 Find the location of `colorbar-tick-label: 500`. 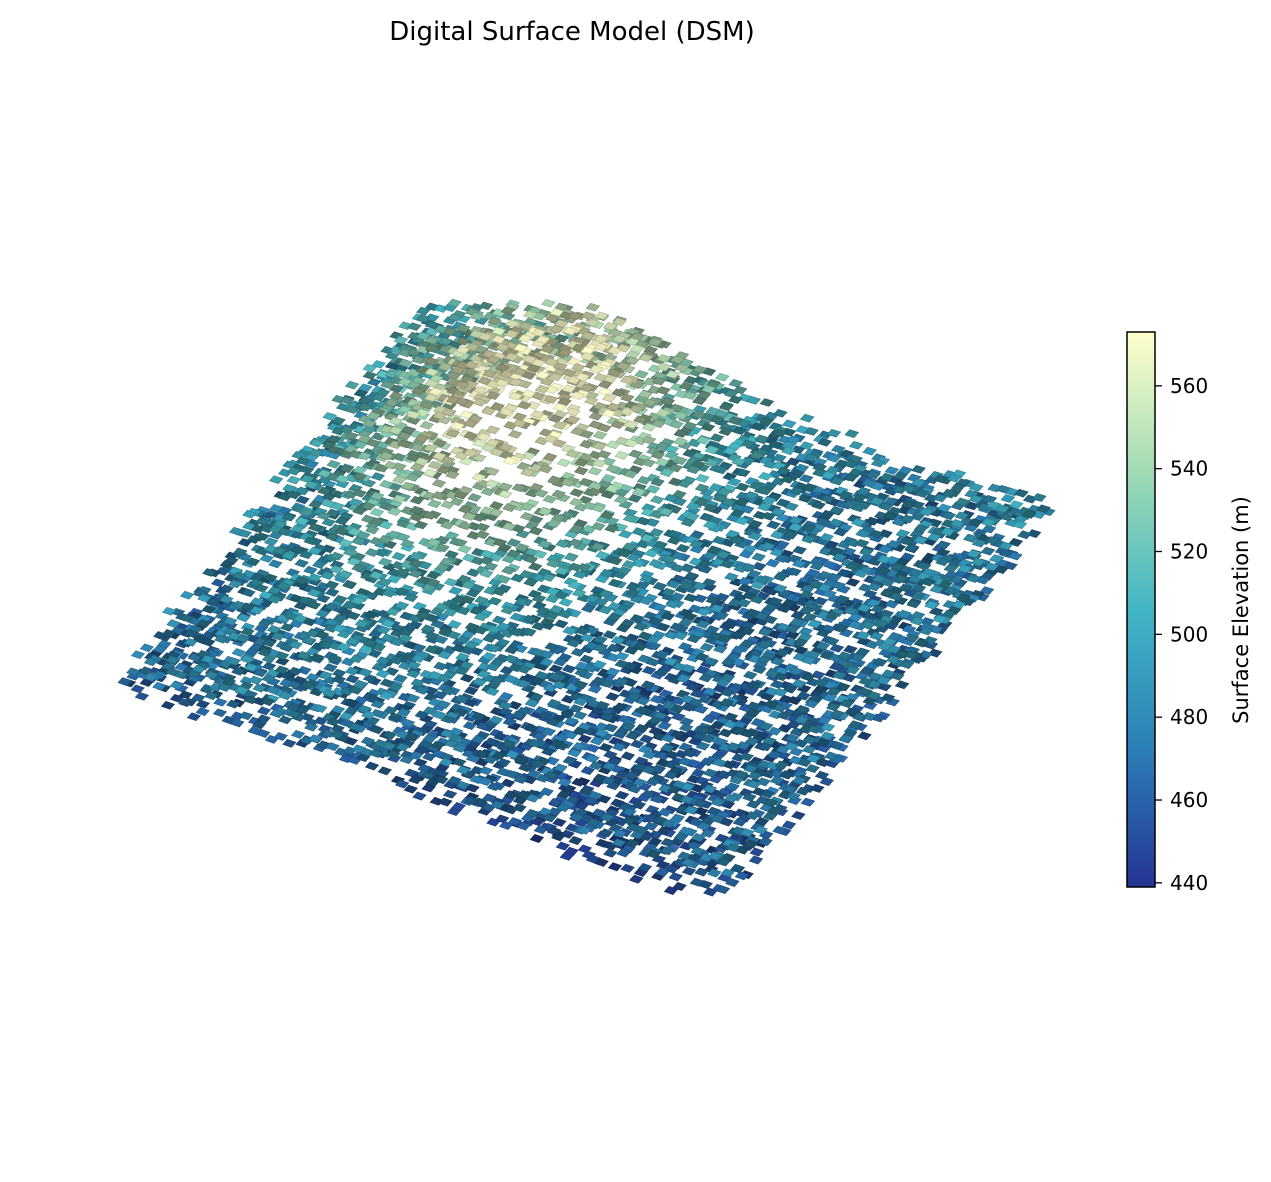

colorbar-tick-label: 500 is located at coordinates (1189, 634).